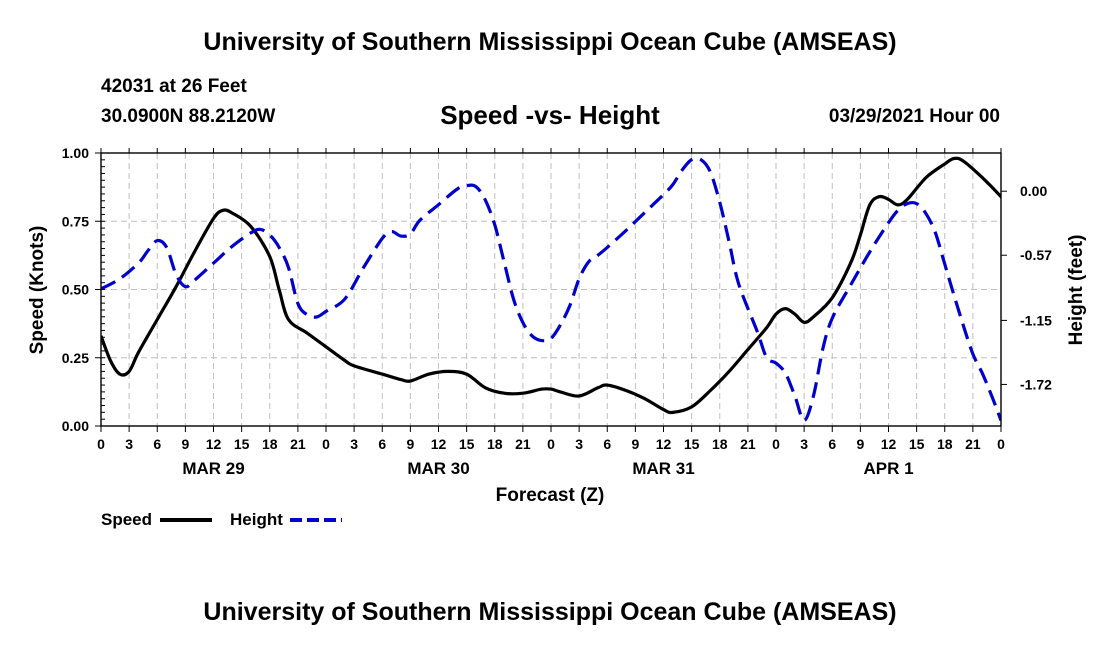 The image size is (1100, 650). Describe the element at coordinates (550, 115) in the screenshot. I see `chart-title: Speed -vs- Height` at that location.